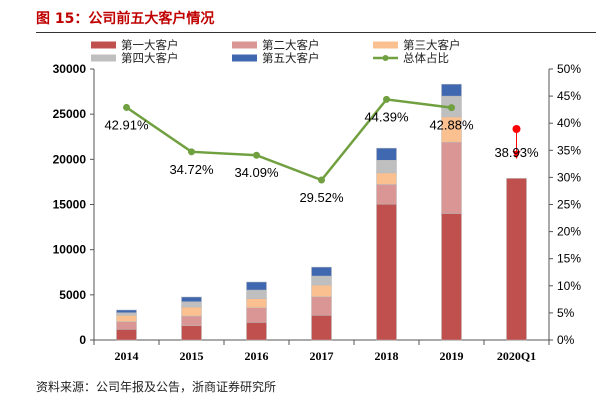  What do you see at coordinates (288, 140) in the screenshot?
I see `share-line` at bounding box center [288, 140].